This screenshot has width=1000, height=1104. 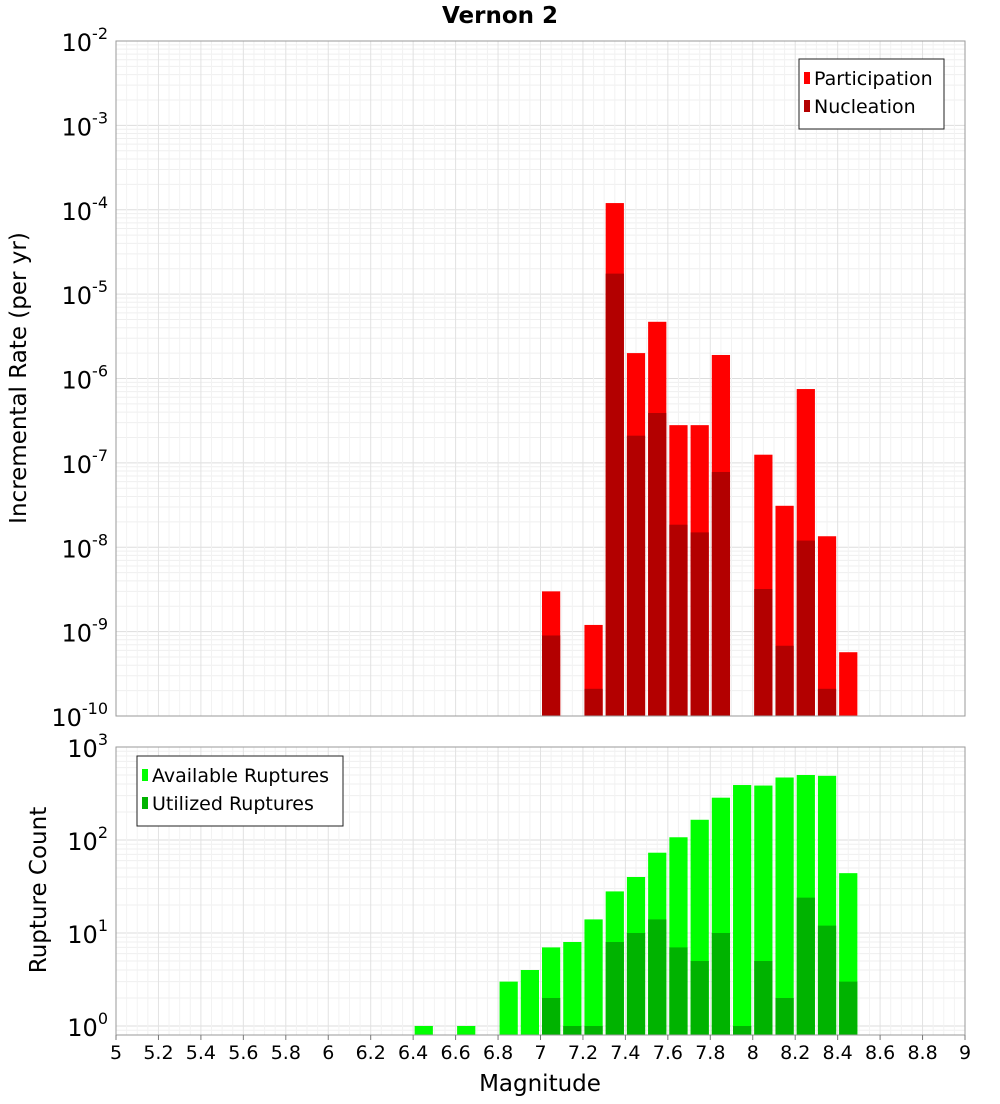 I want to click on rate-y-tick-labels: 10⁻¹⁰ 10⁻⁹ 10⁻⁸ 10⁻⁷ 10⁻⁶ 10⁻⁵ 10⁻⁴ 10⁻³ 10⁻², so click(x=79, y=378).